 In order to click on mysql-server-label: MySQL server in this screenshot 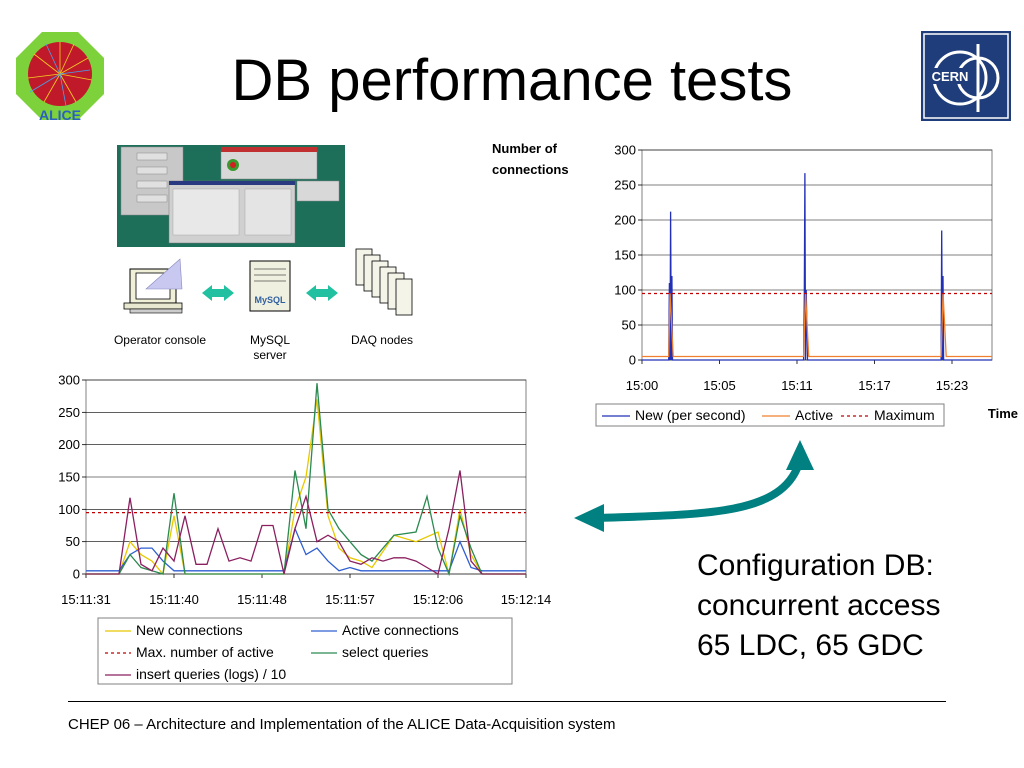, I will do `click(270, 348)`.